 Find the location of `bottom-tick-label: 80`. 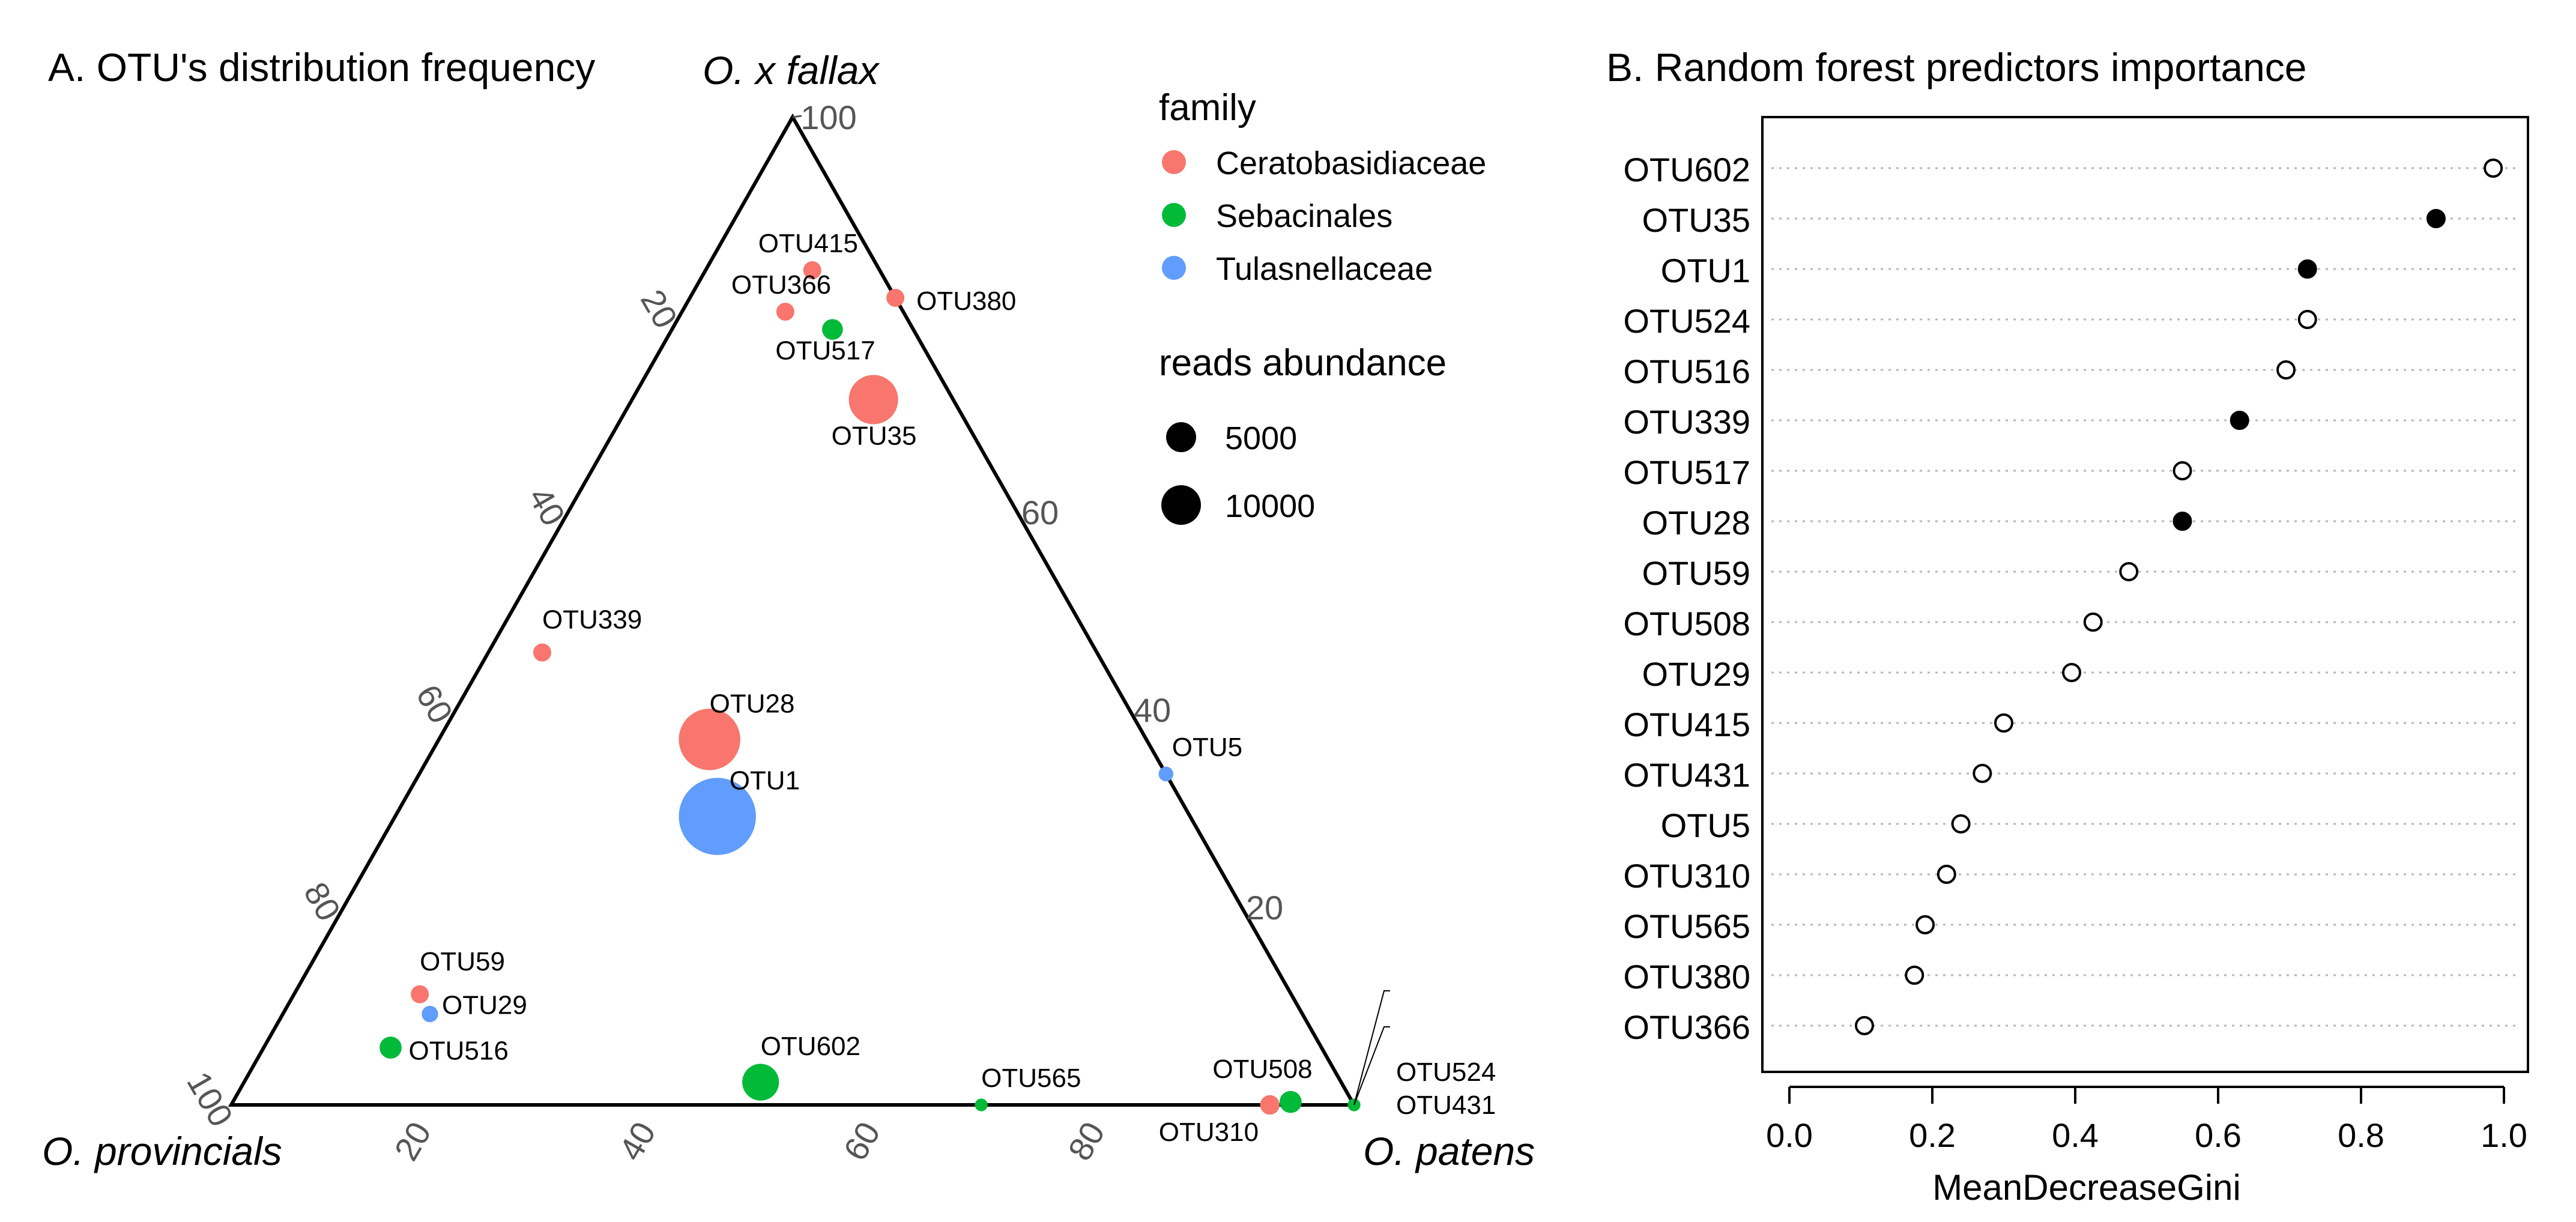

bottom-tick-label: 80 is located at coordinates (1086, 1141).